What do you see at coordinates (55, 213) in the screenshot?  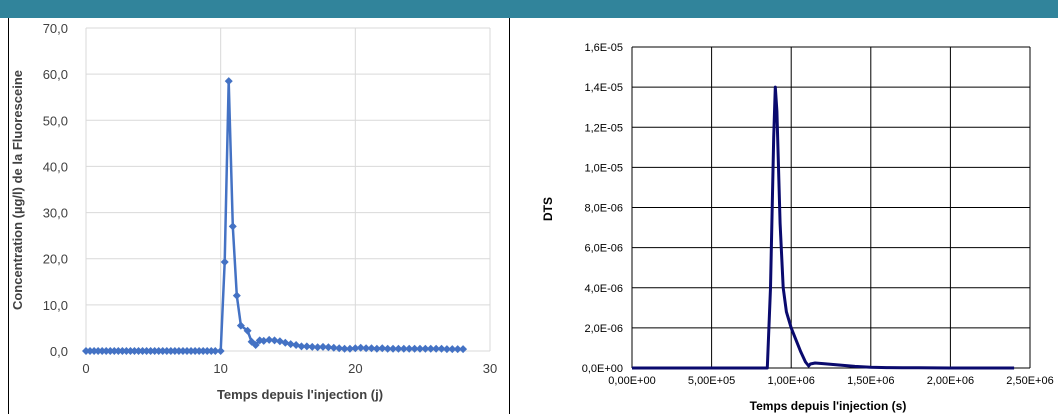 I see `left-y-tick-label: 30,0` at bounding box center [55, 213].